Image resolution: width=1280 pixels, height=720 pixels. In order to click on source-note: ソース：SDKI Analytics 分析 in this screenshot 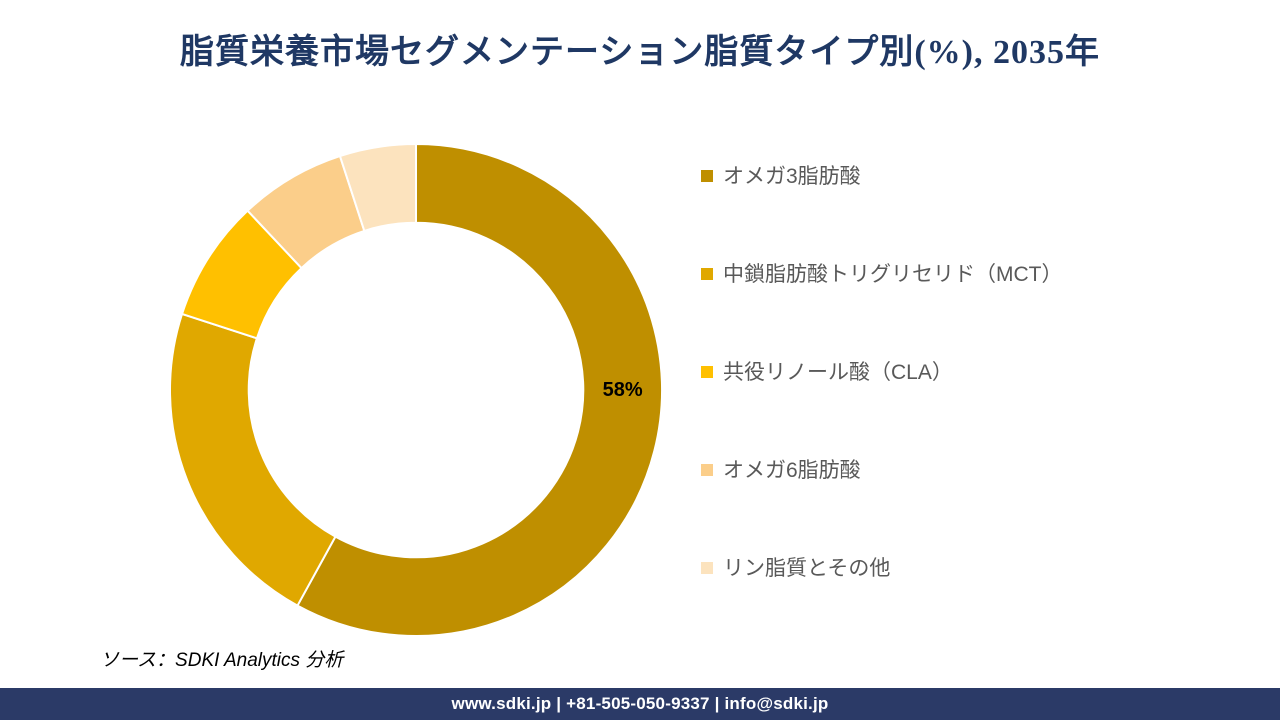, I will do `click(222, 660)`.